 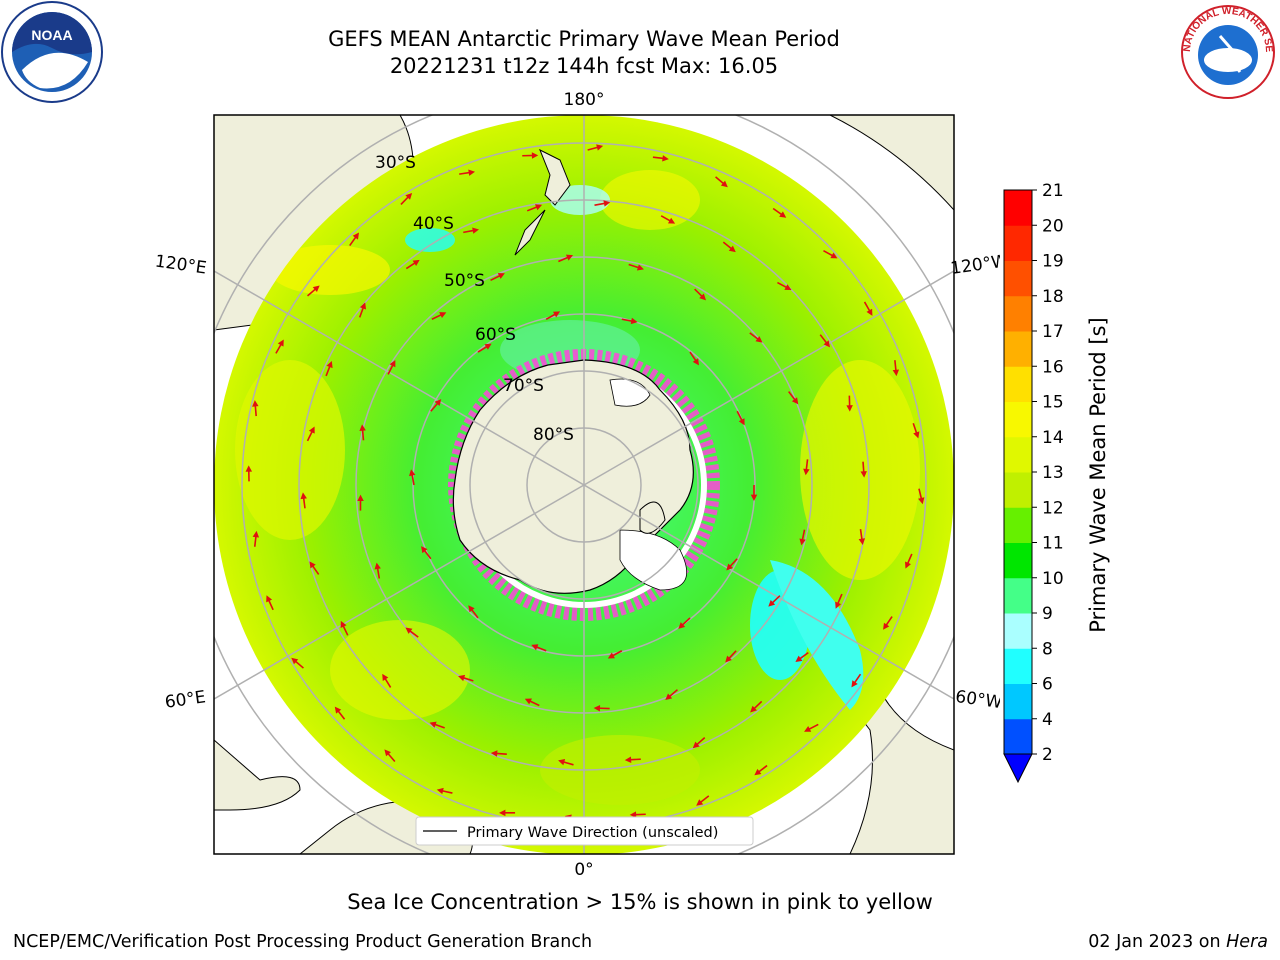 I want to click on lat-label-70s: 70°S, so click(x=523, y=386).